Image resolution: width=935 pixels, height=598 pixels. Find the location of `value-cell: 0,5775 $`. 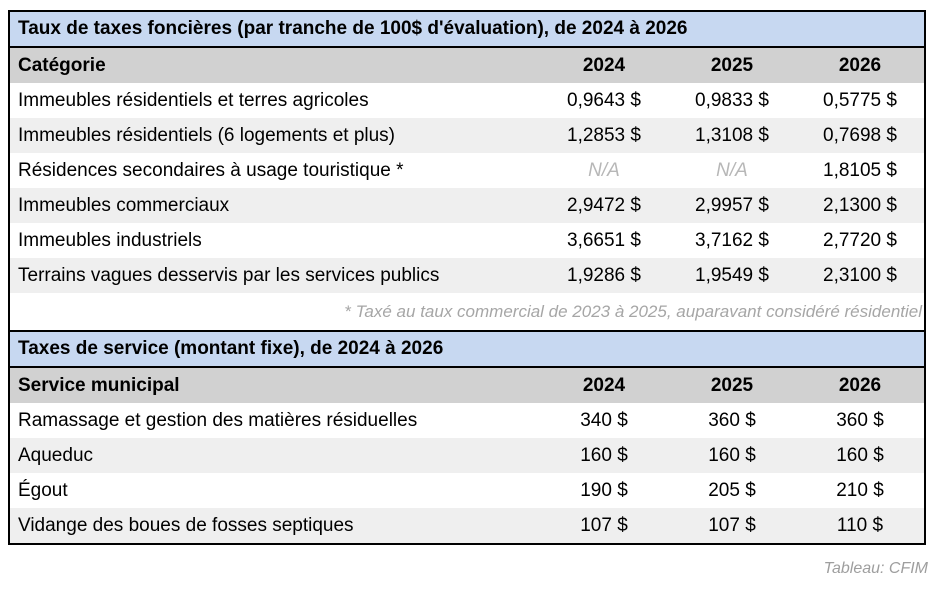

value-cell: 0,5775 $ is located at coordinates (860, 100).